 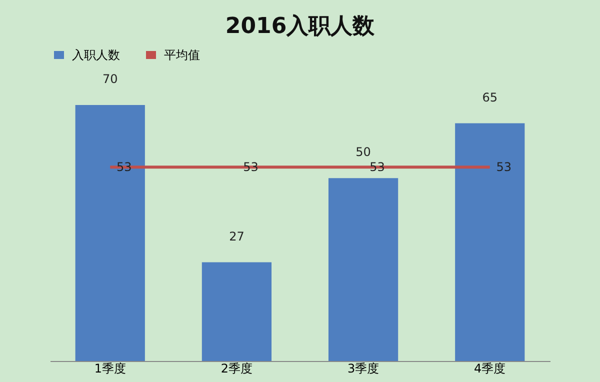 What do you see at coordinates (300, 26) in the screenshot?
I see `chart-title: 2016入职人数` at bounding box center [300, 26].